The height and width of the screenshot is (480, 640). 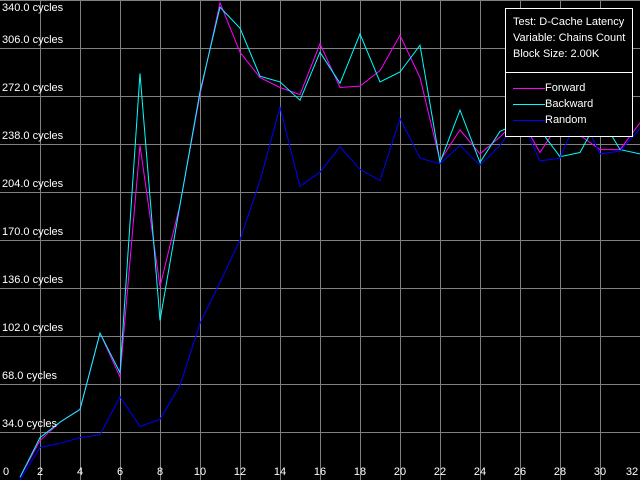 I want to click on y-tick-label: 306.0 cycles, so click(x=33, y=40).